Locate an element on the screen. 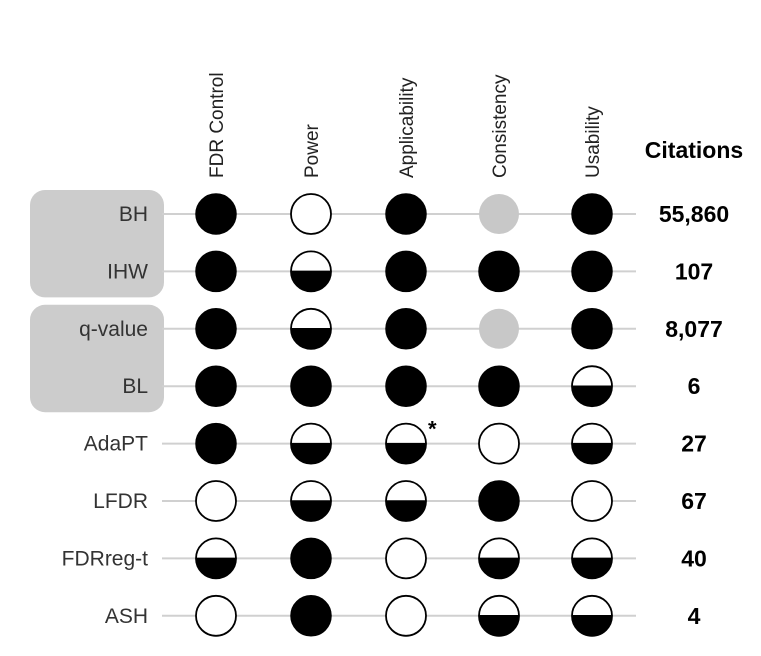  rating-half-ihw-power is located at coordinates (311, 271).